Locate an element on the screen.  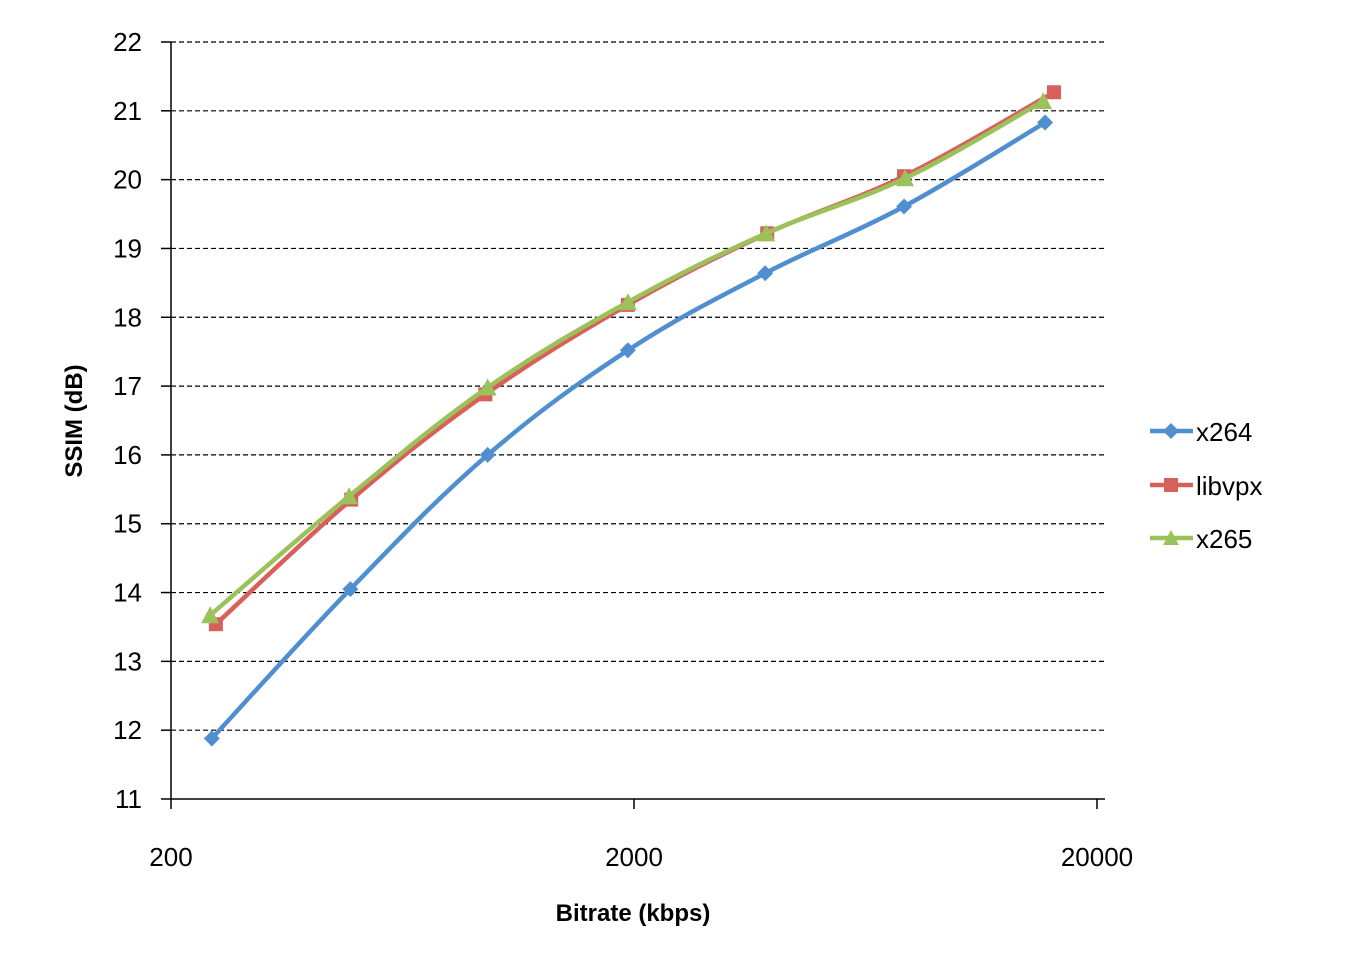
y-tick-label: 13 is located at coordinates (127, 661).